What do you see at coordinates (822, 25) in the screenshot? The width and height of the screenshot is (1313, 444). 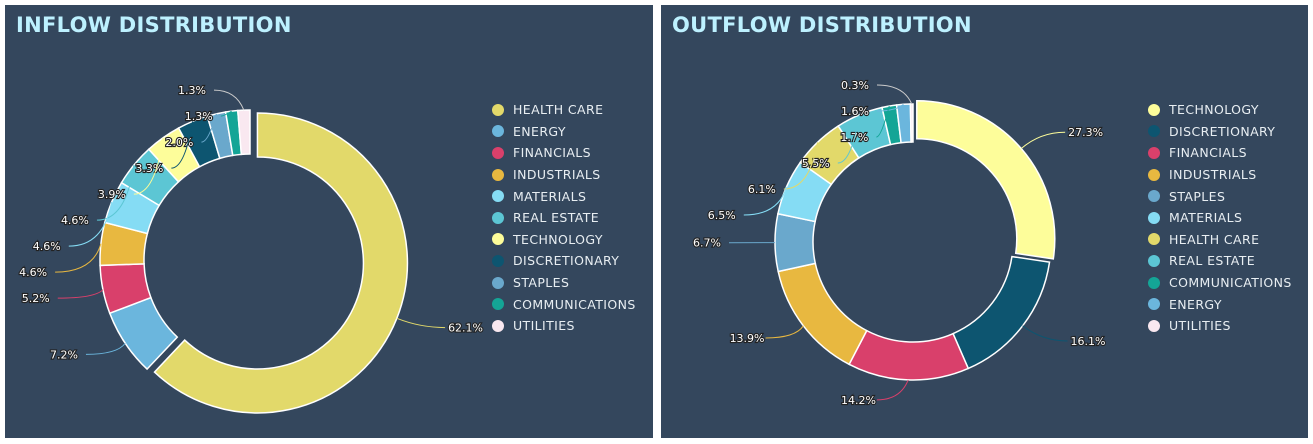 I see `outflow-title: OUTFLOW DISTRIBUTION` at bounding box center [822, 25].